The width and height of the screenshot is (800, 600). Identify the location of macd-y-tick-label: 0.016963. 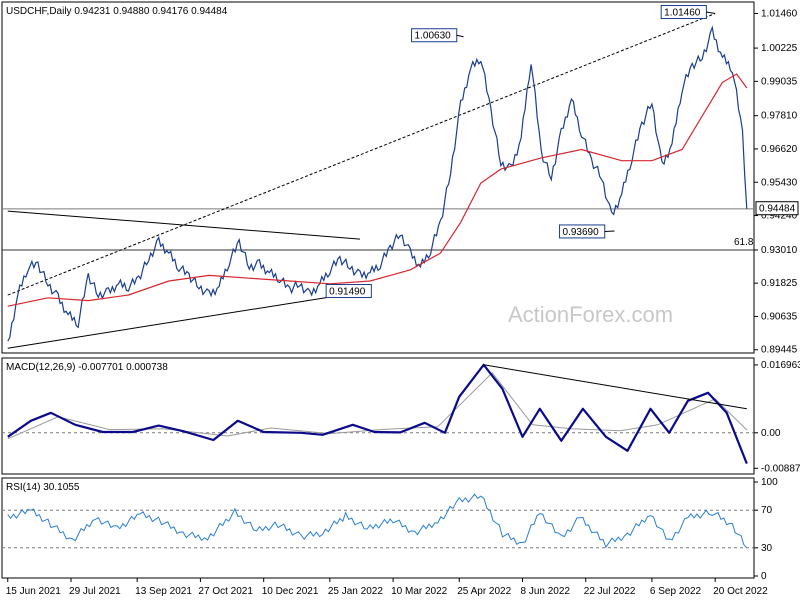
(780, 365).